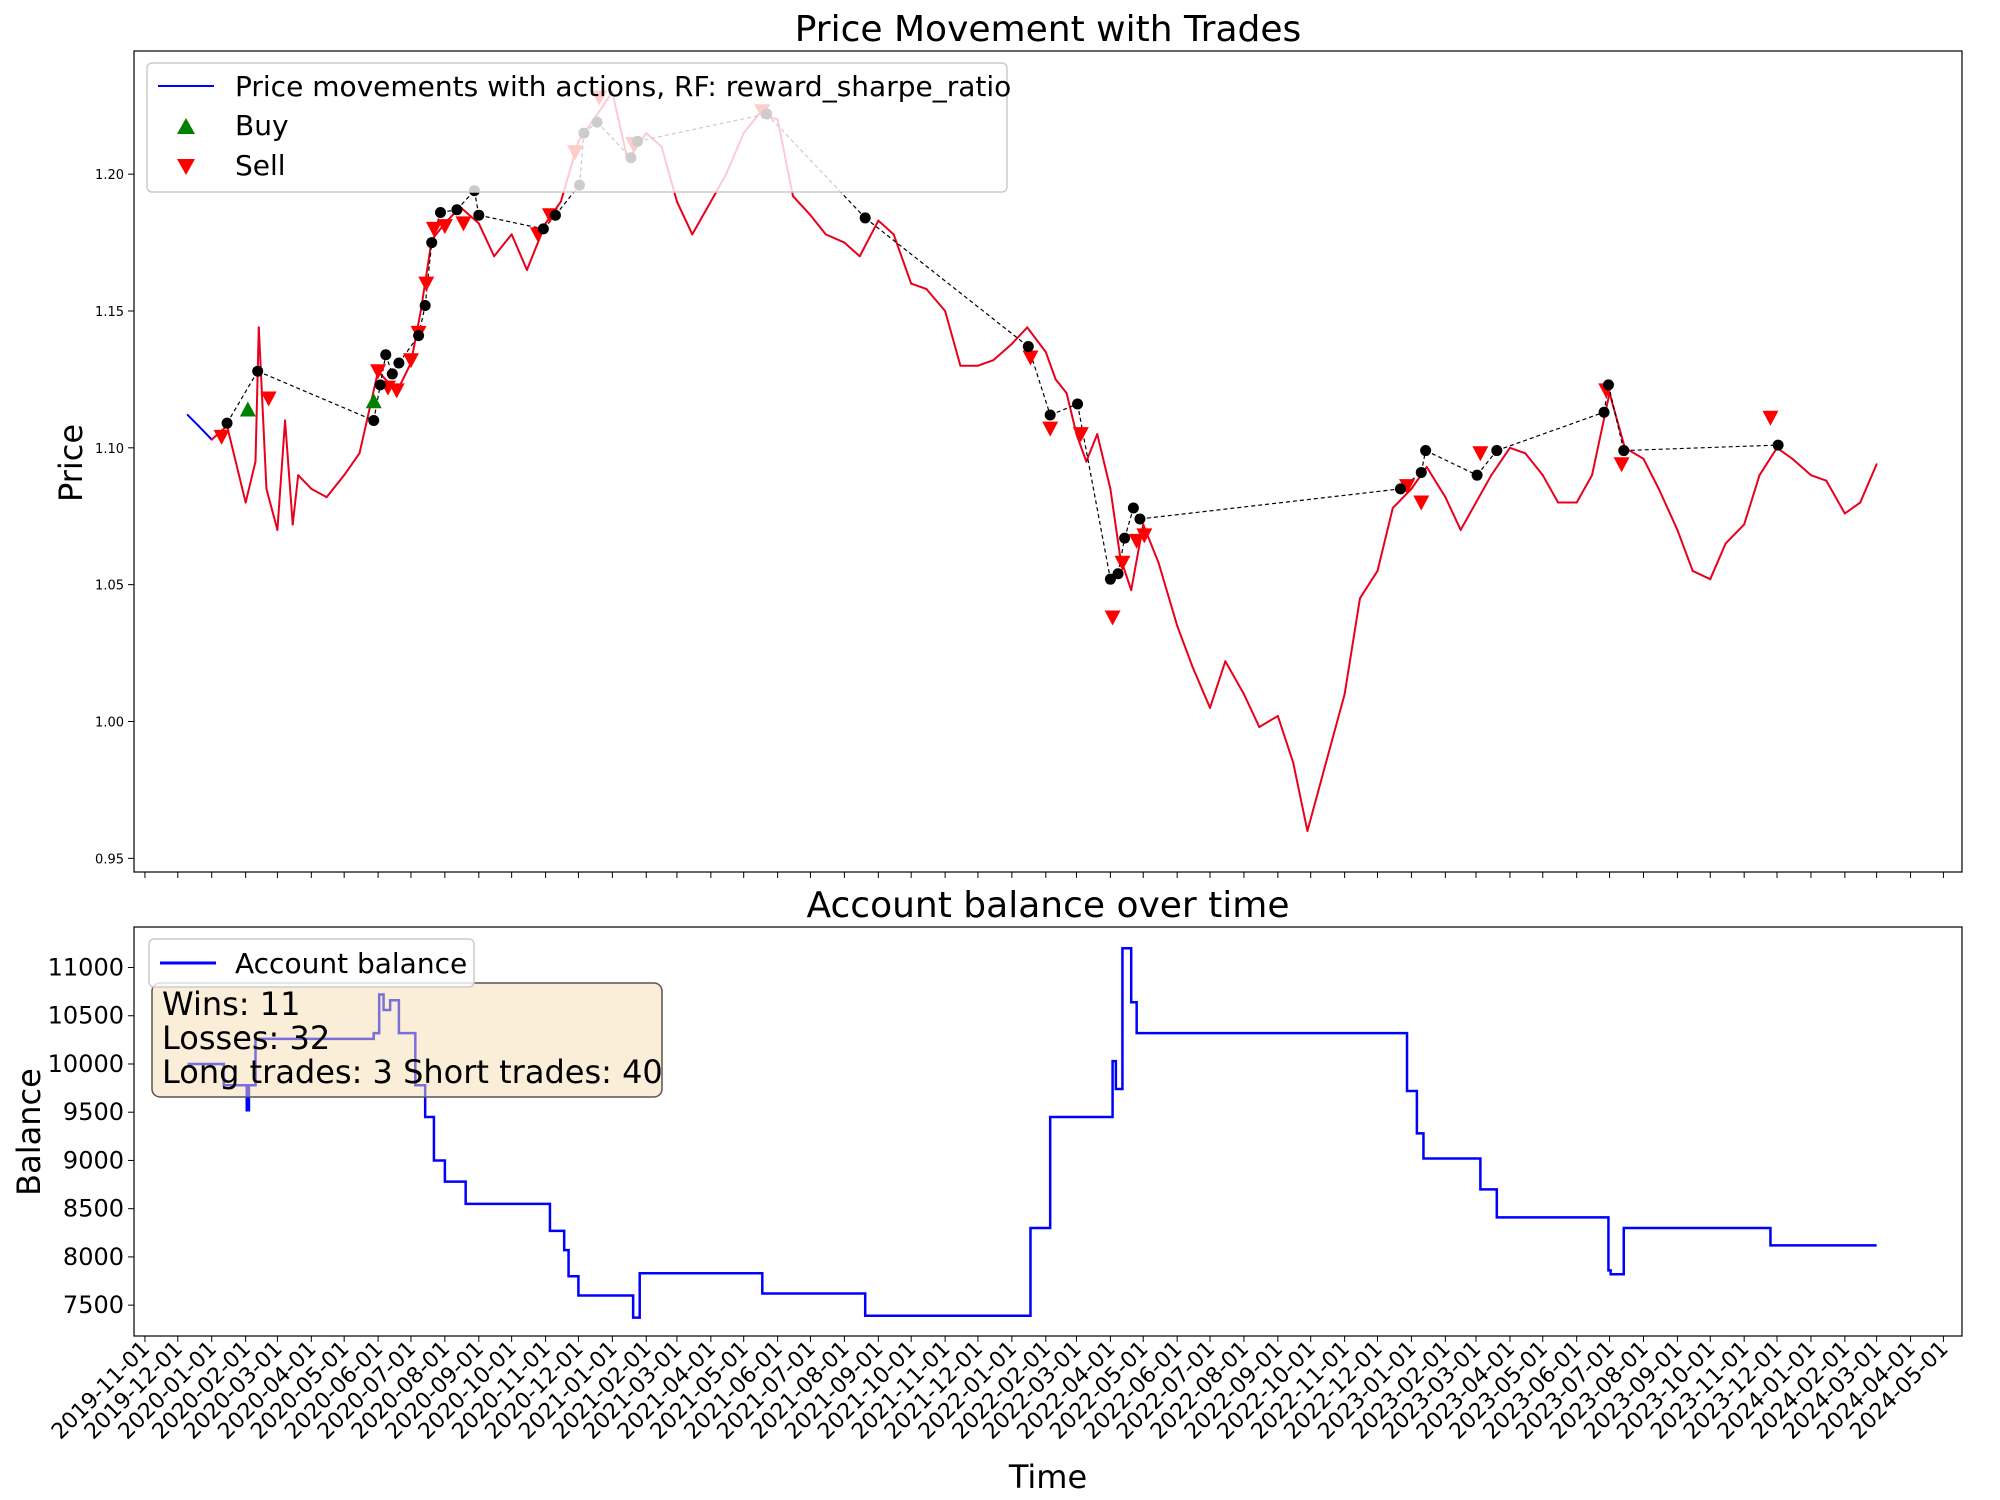 The height and width of the screenshot is (1500, 2000). What do you see at coordinates (246, 1038) in the screenshot?
I see `stats-losses: Losses: 32` at bounding box center [246, 1038].